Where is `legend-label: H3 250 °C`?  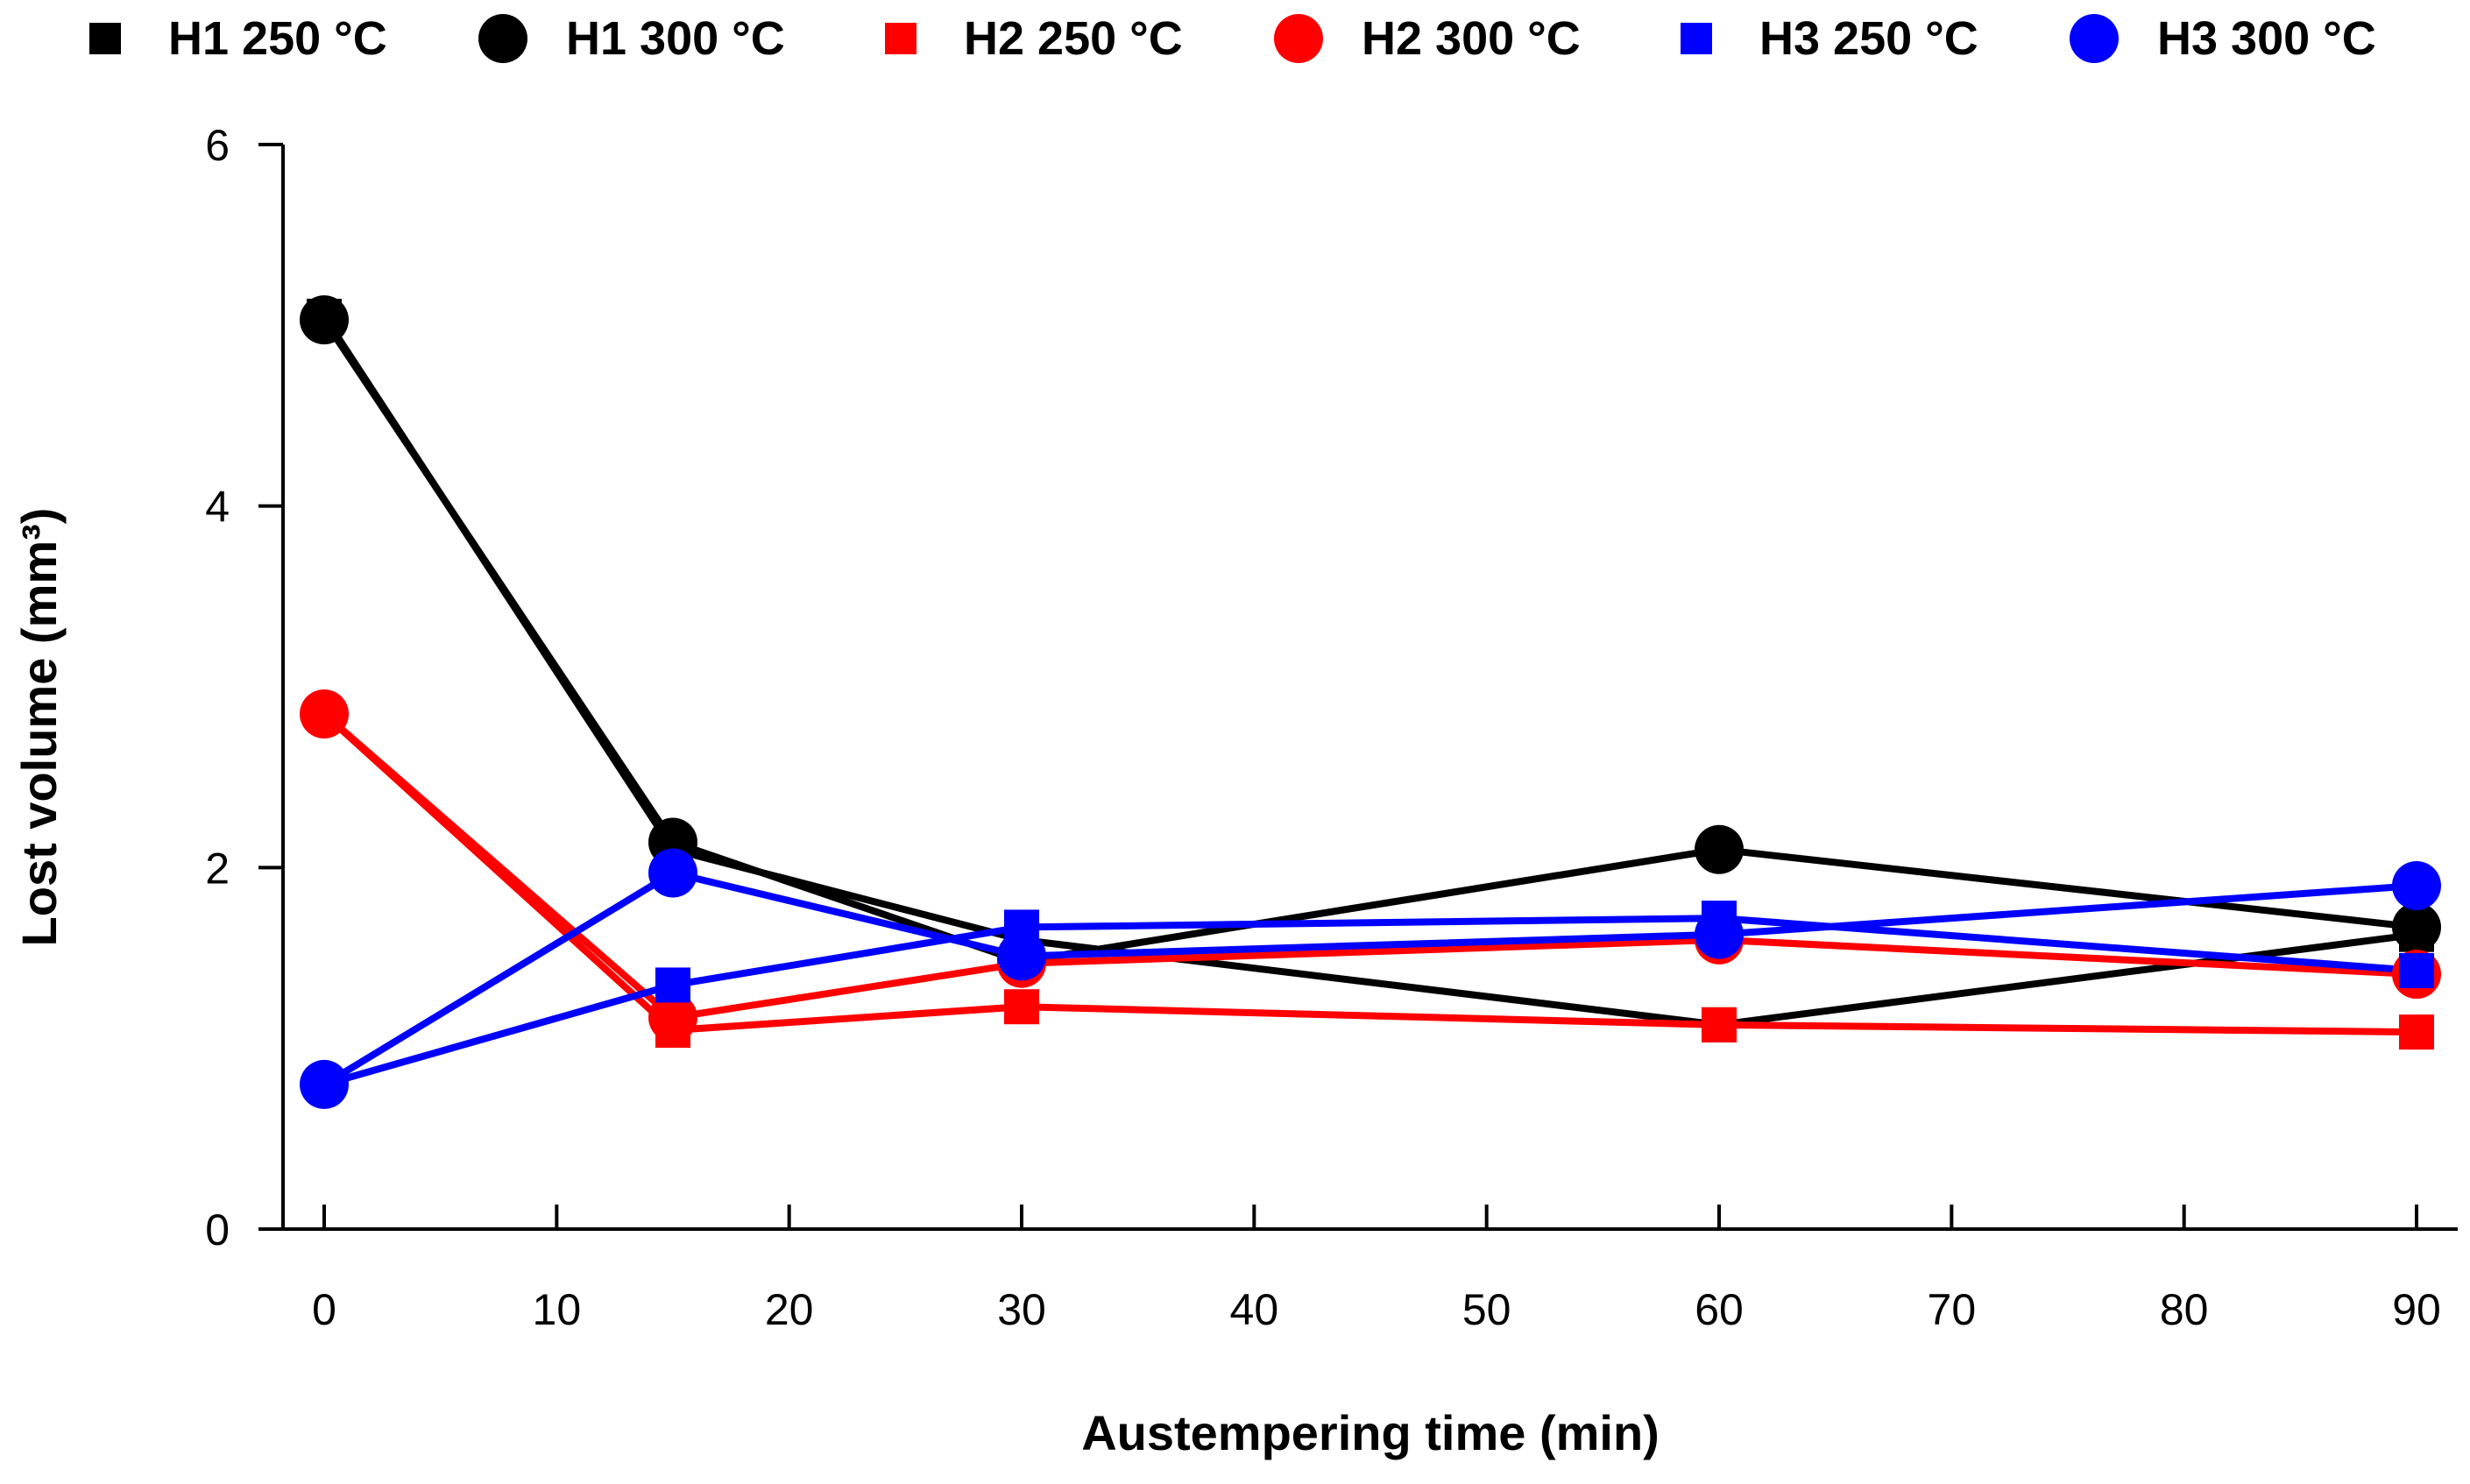 legend-label: H3 250 °C is located at coordinates (1868, 38).